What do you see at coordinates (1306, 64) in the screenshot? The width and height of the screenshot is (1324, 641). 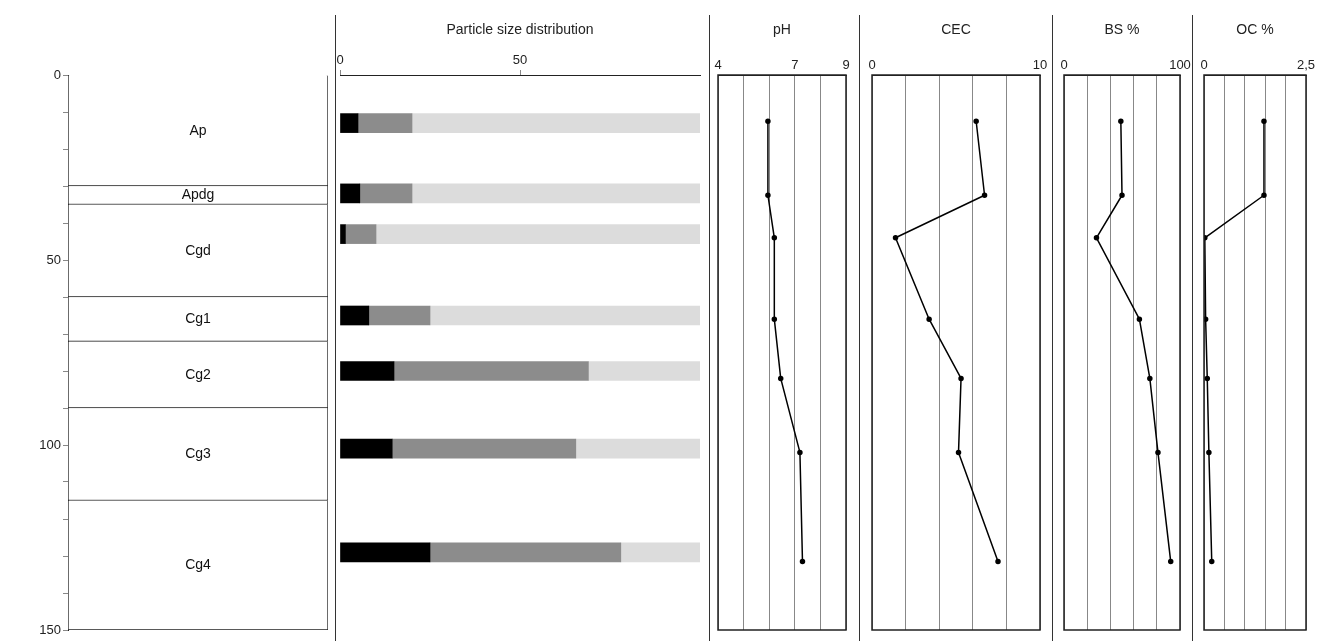 I see `x-tick-label: 2,5` at bounding box center [1306, 64].